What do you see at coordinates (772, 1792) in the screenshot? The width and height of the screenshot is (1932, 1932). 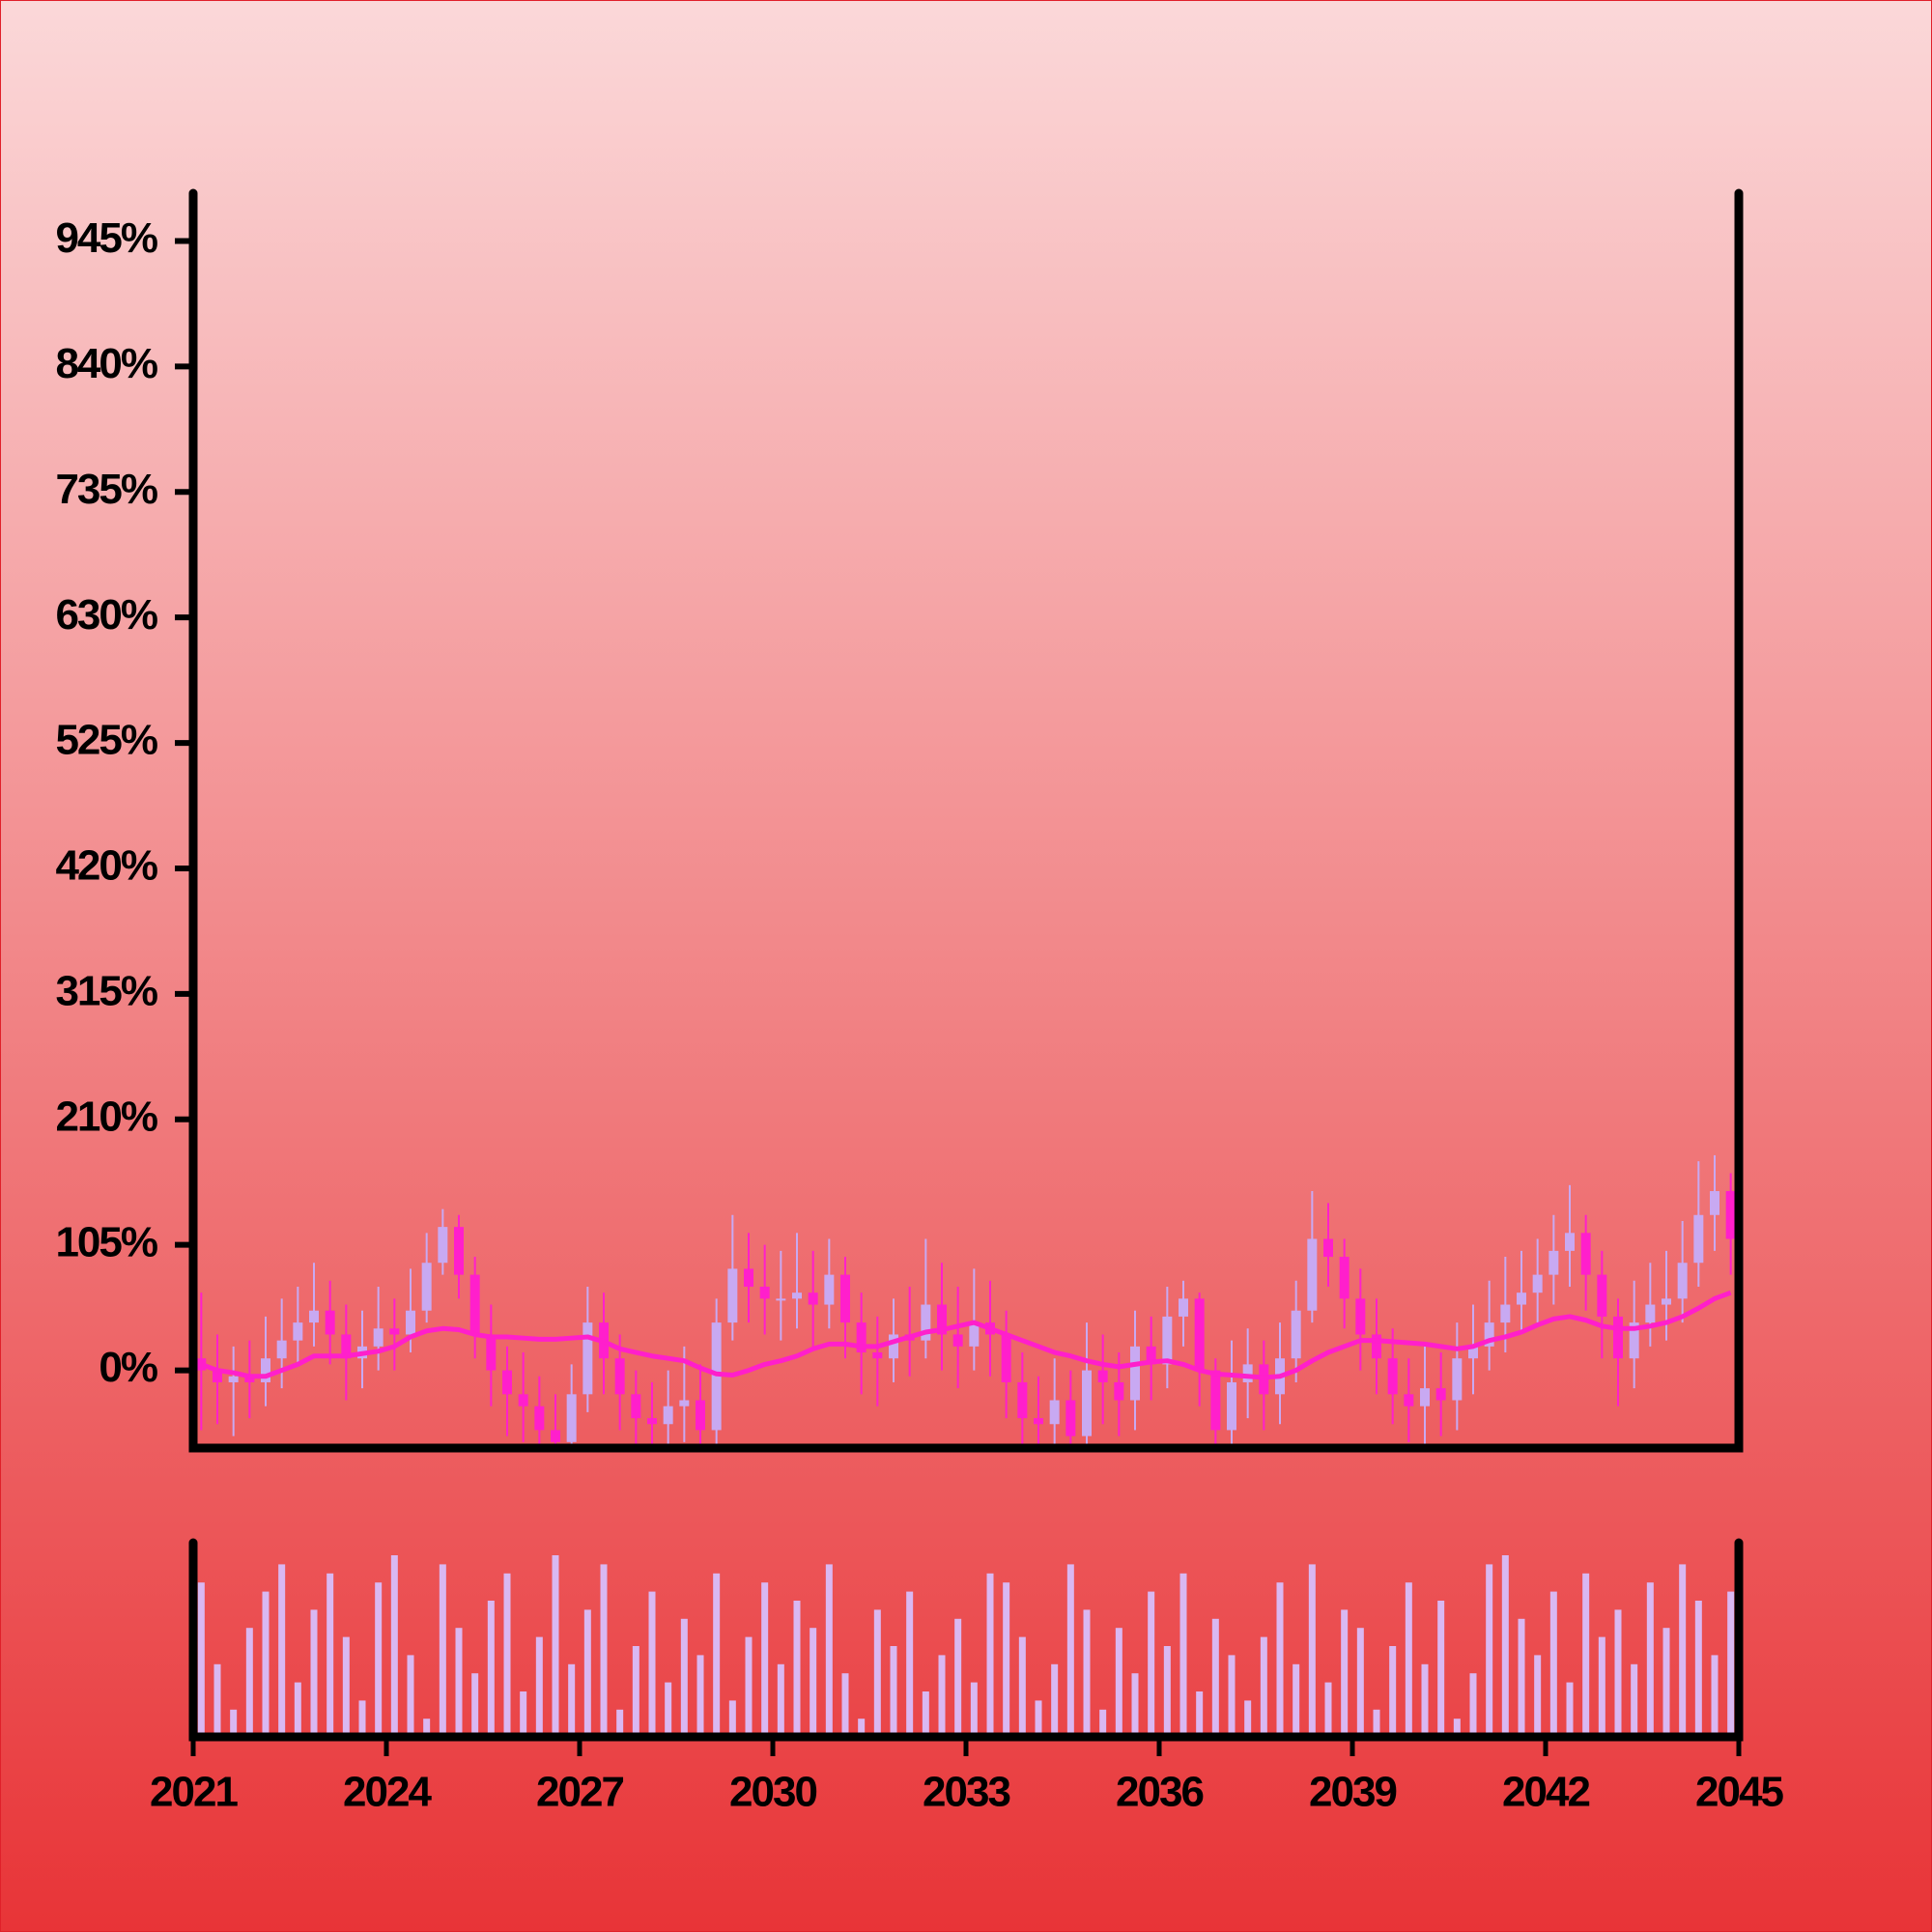 I see `x-tick-label: 2030` at bounding box center [772, 1792].